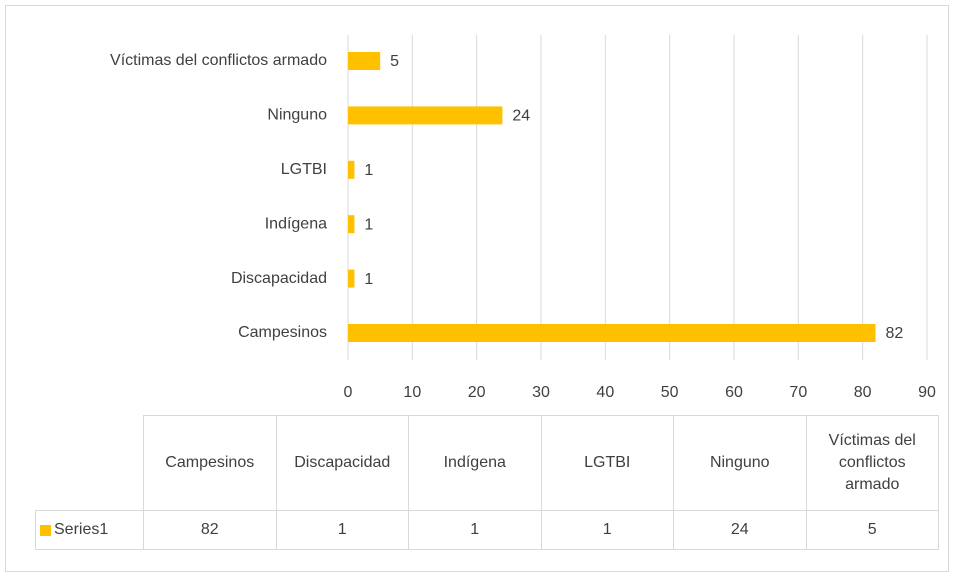 The image size is (954, 577). Describe the element at coordinates (521, 116) in the screenshot. I see `data-label: 24` at that location.